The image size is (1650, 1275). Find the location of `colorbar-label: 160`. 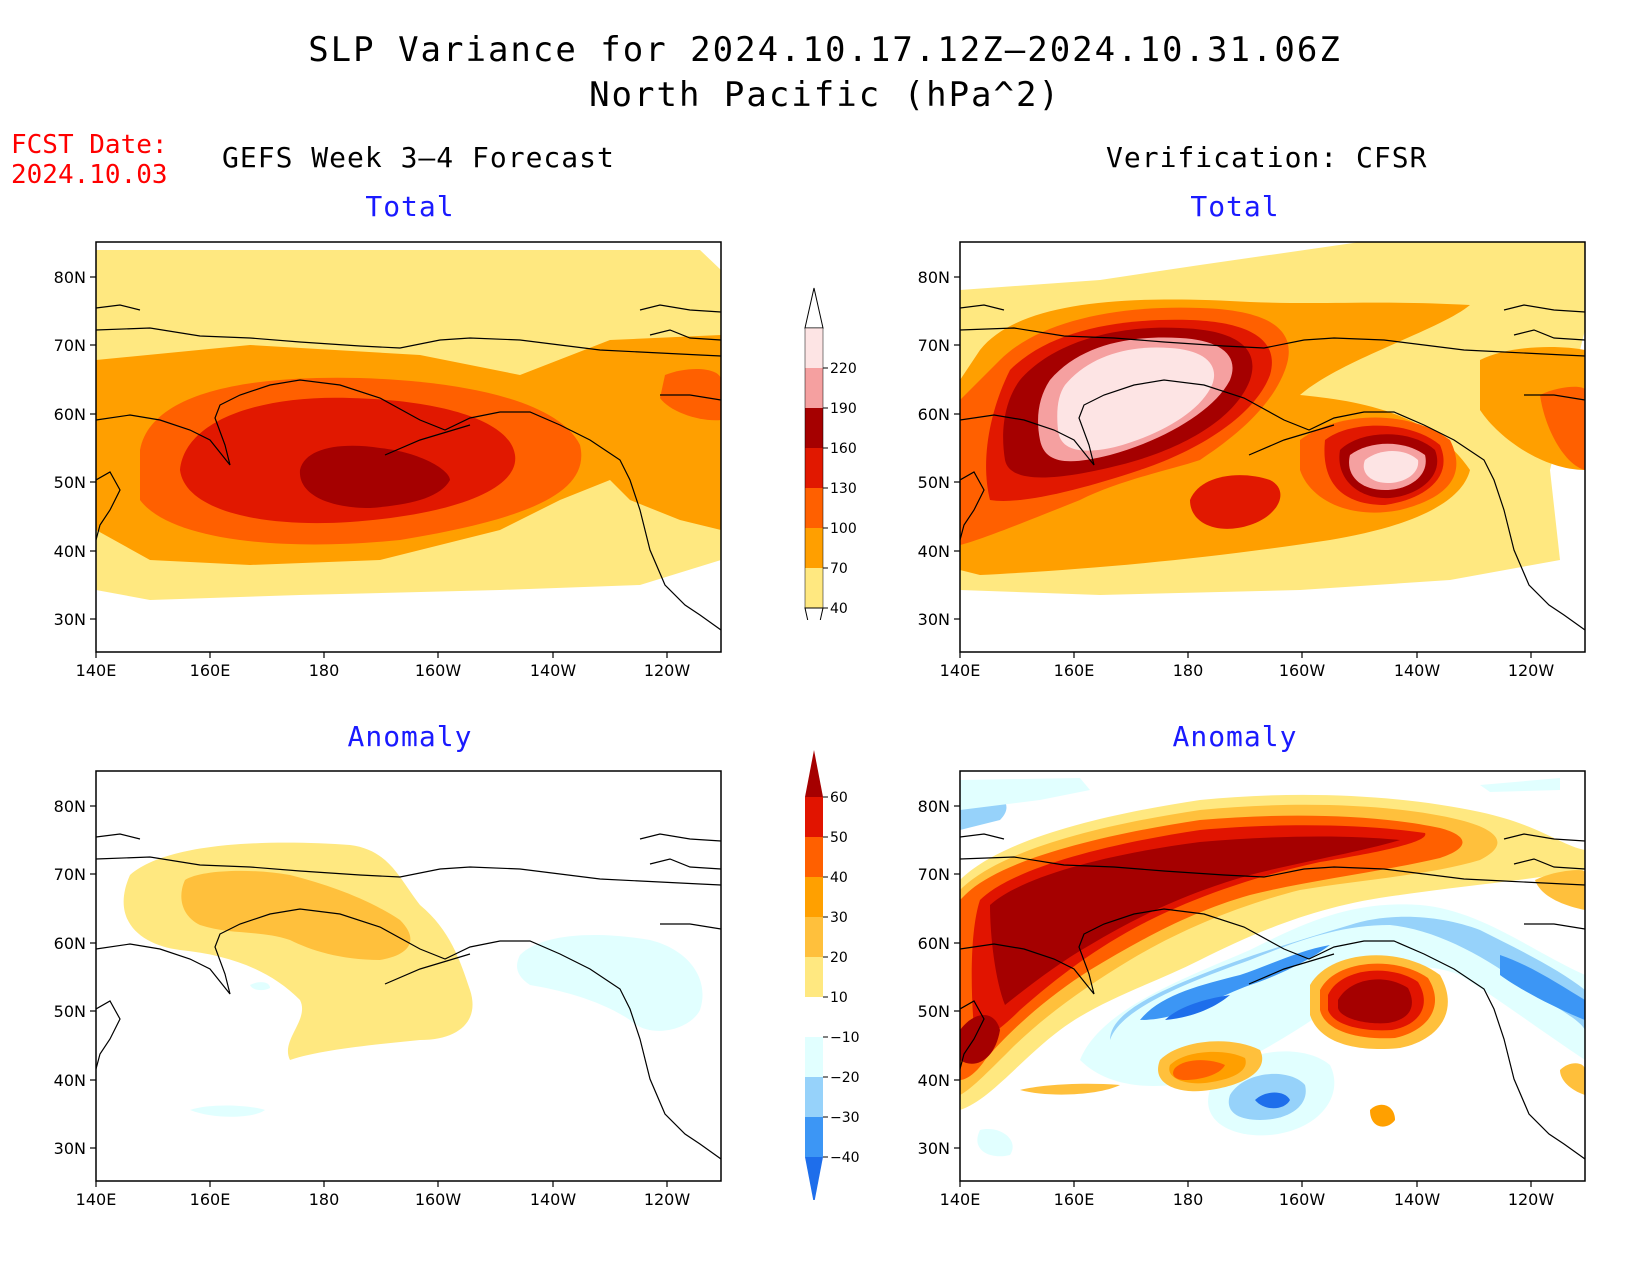

colorbar-label: 160 is located at coordinates (843, 449).